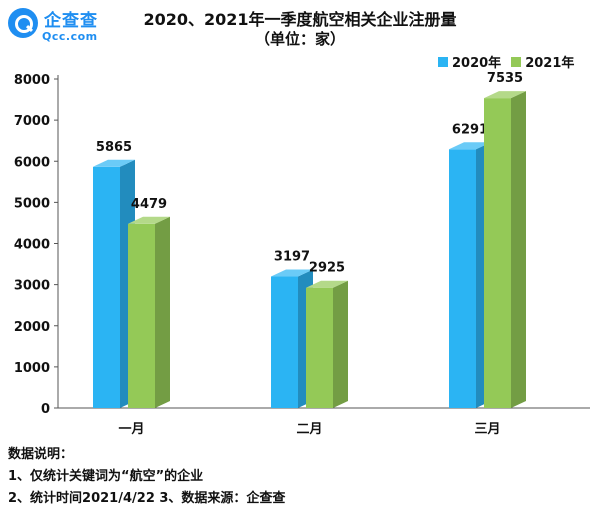  Describe the element at coordinates (300, 19) in the screenshot. I see `chart-title: 2020、2021年一季度航空相关企业注册量` at that location.